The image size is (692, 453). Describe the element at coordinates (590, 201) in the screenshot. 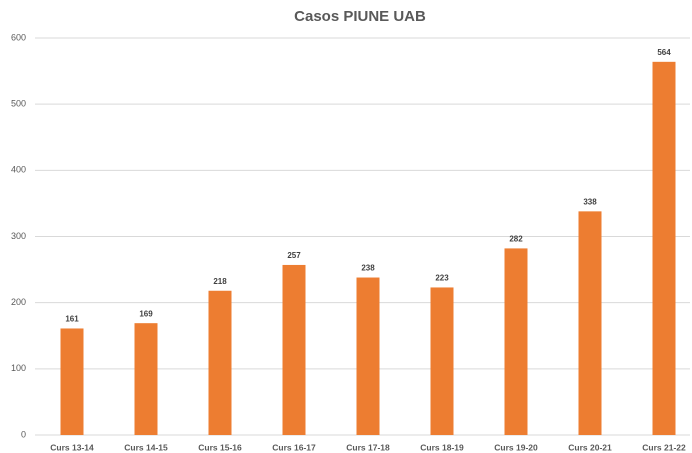

I see `value-label: 338` at that location.